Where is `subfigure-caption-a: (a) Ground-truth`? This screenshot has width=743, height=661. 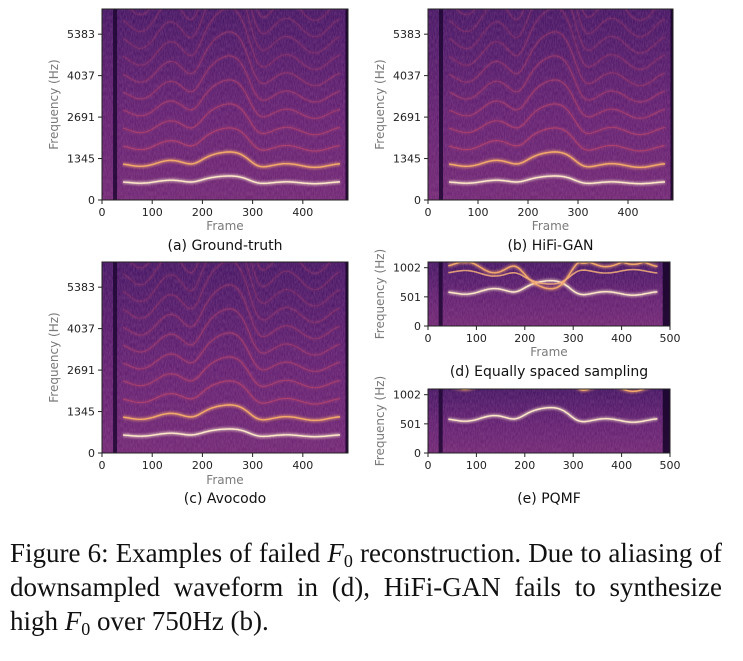 subfigure-caption-a: (a) Ground-truth is located at coordinates (225, 246).